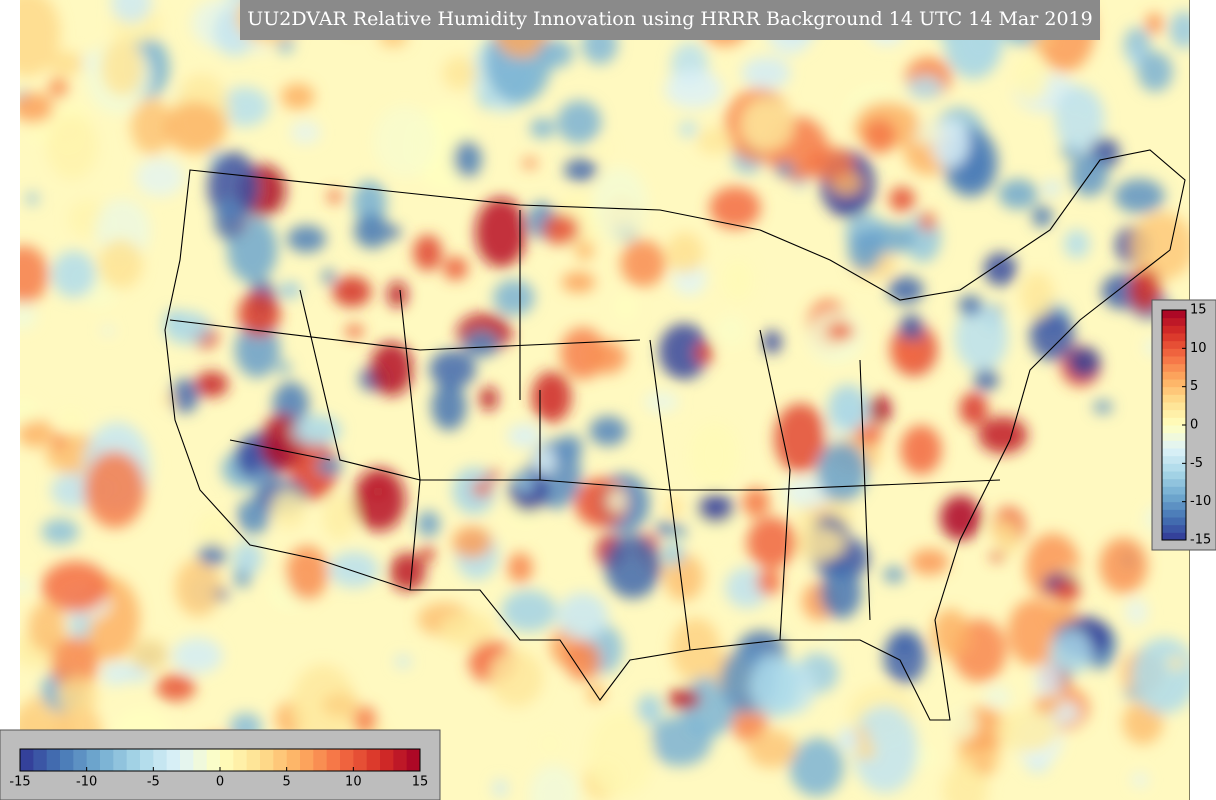  Describe the element at coordinates (1198, 348) in the screenshot. I see `colorbar-tick-label: 10` at that location.